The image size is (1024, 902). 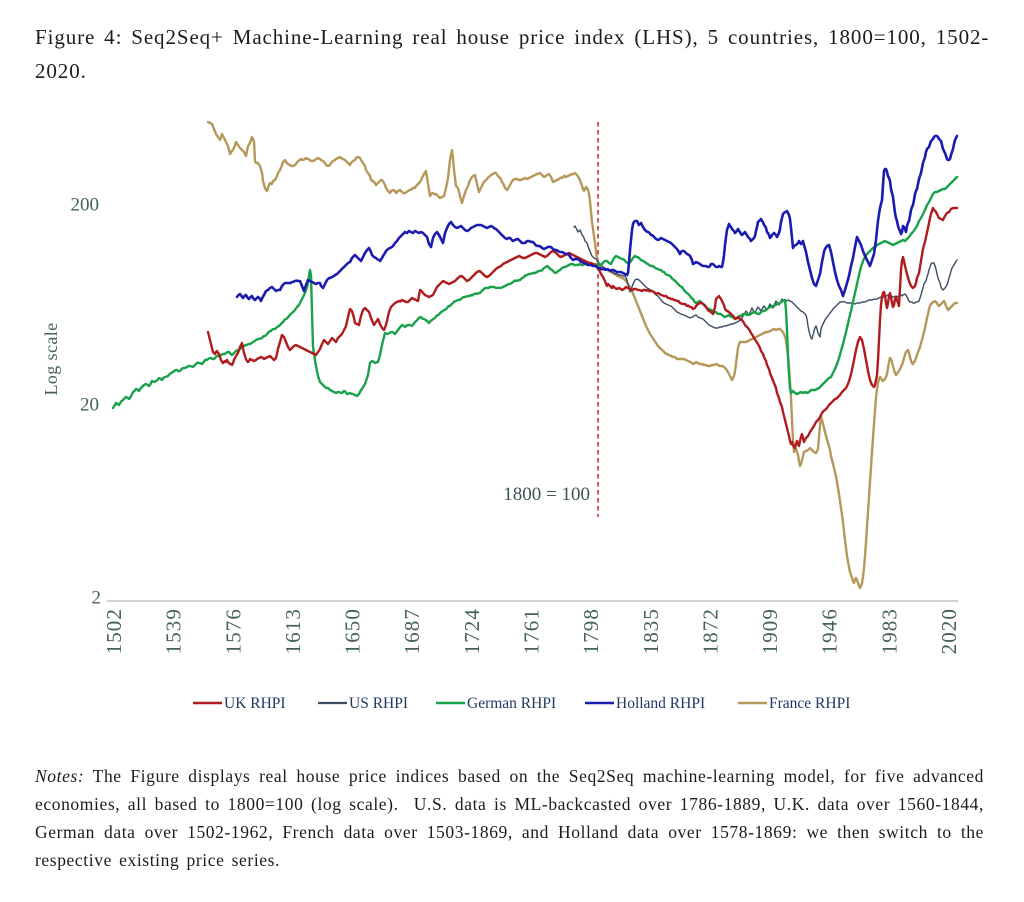 I want to click on svg-text: 1872, so click(x=710, y=631).